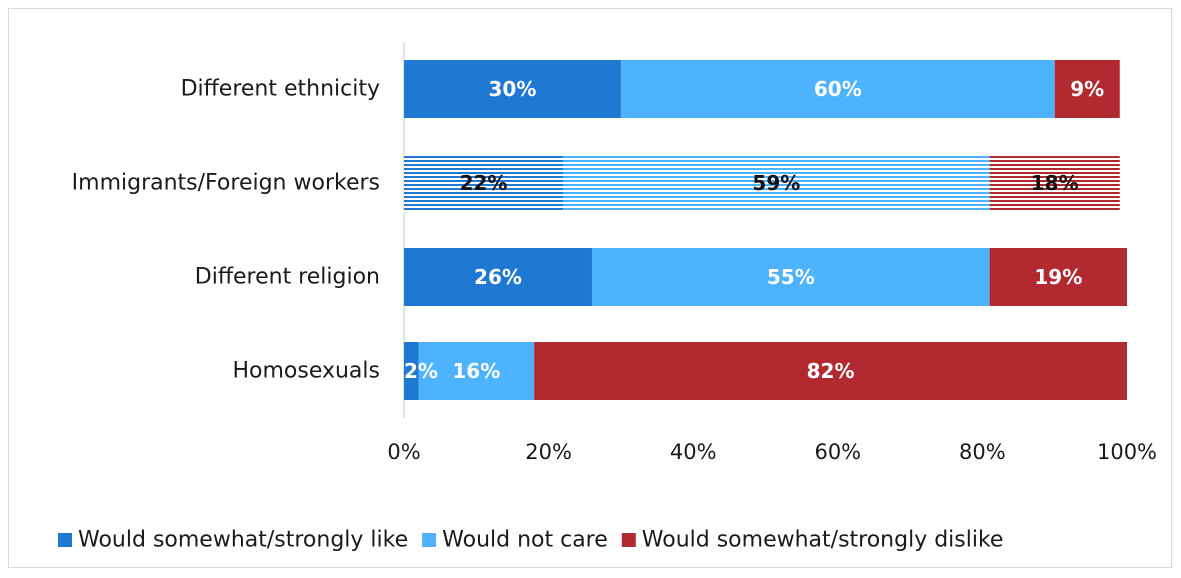 The image size is (1181, 578). I want to click on value-label-would-somewhat-strongly-like-different-religion: 26%, so click(498, 277).